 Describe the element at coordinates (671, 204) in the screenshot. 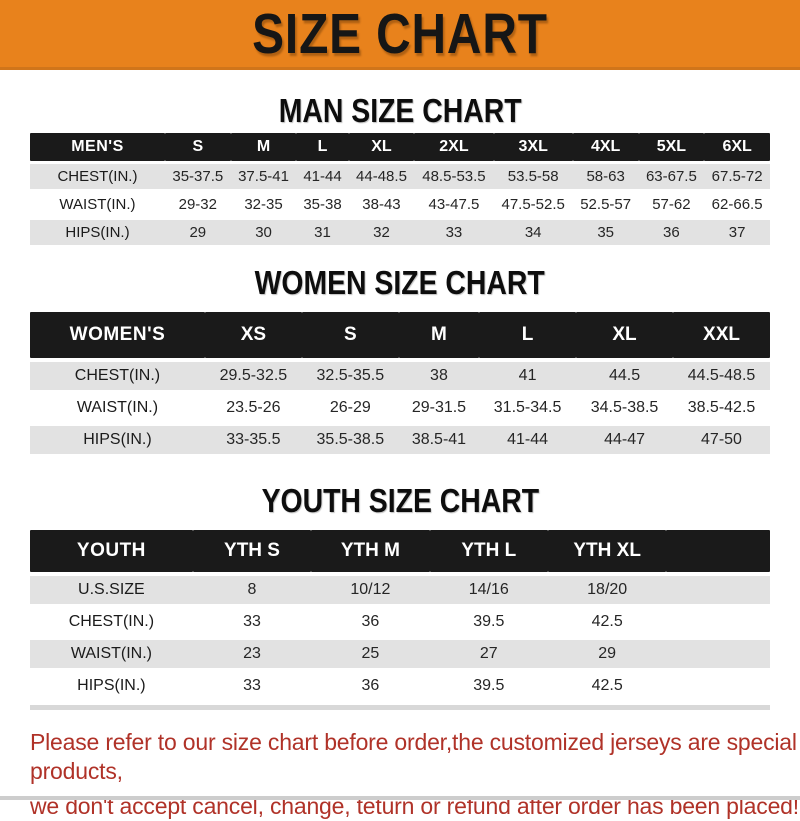

I see `table-cell: 57-62` at that location.